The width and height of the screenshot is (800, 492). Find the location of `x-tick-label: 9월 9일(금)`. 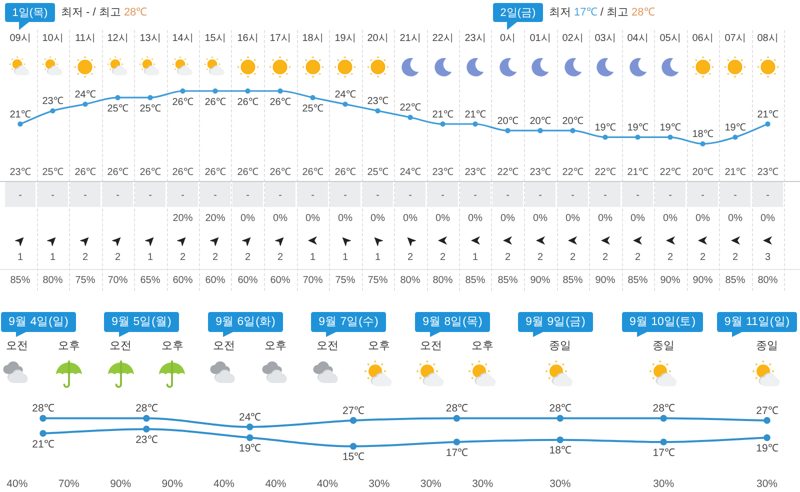

x-tick-label: 9월 9일(금) is located at coordinates (556, 322).